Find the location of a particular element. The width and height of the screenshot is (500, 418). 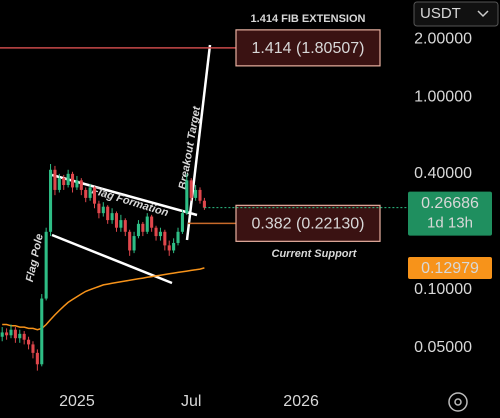

y-tick-label: 0.05000 is located at coordinates (443, 347).